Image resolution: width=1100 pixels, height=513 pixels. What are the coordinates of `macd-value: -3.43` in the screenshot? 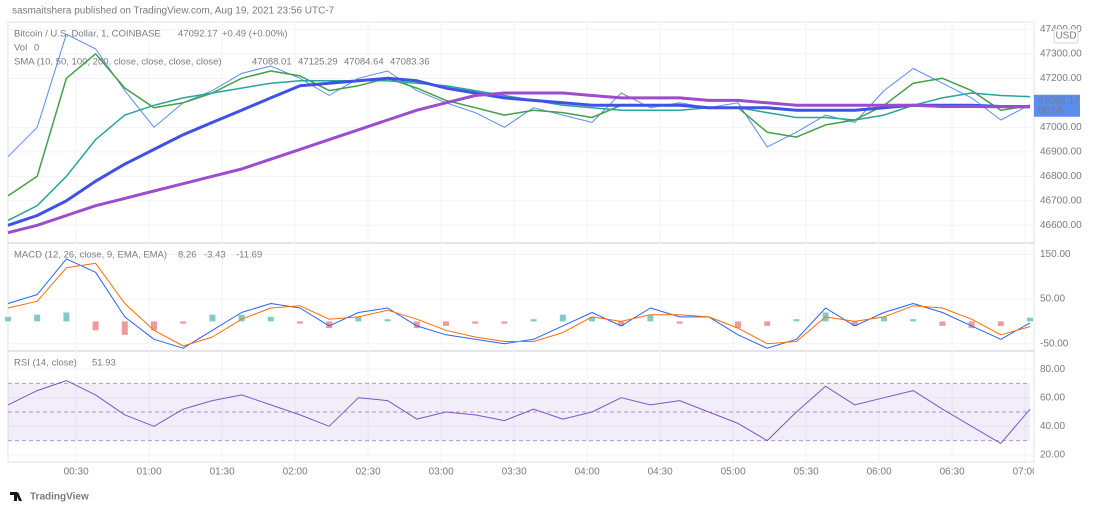 It's located at (215, 255).